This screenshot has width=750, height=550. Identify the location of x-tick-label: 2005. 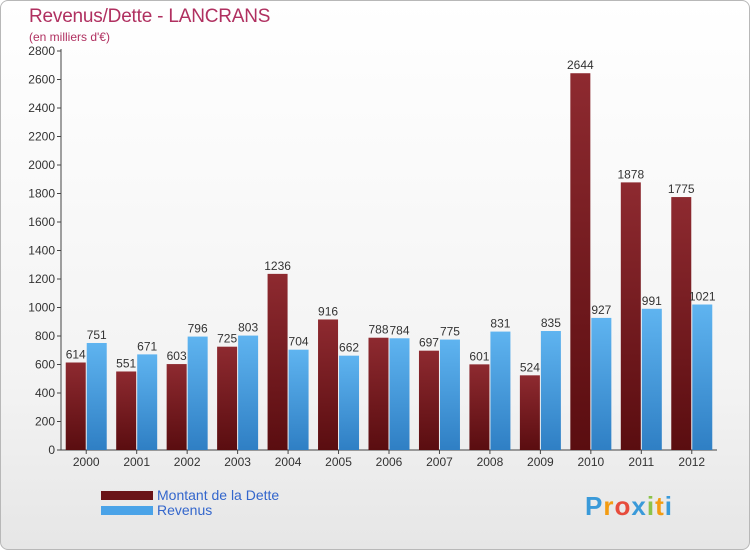
(338, 462).